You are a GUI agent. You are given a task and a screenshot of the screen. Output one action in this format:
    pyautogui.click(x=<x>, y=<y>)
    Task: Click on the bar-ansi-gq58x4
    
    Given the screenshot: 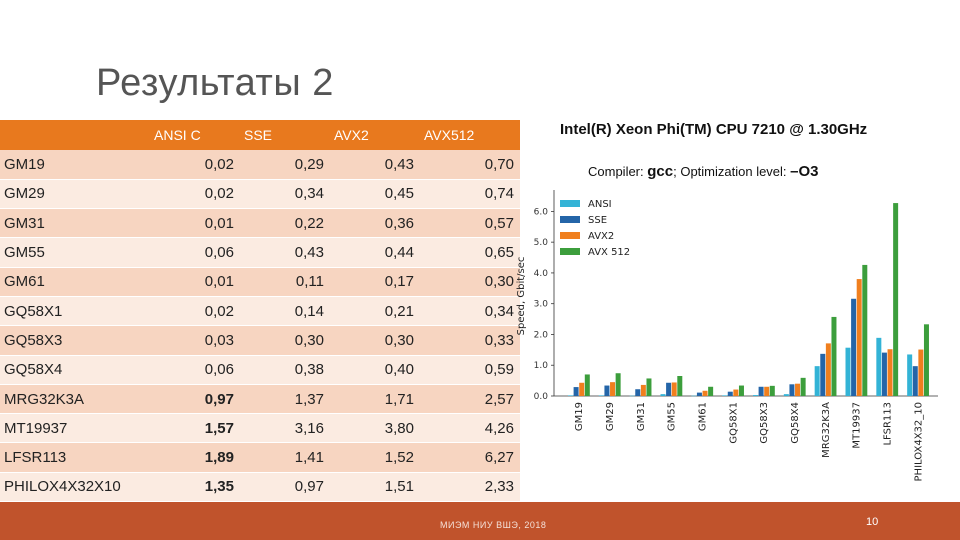 What is the action you would take?
    pyautogui.click(x=786, y=395)
    